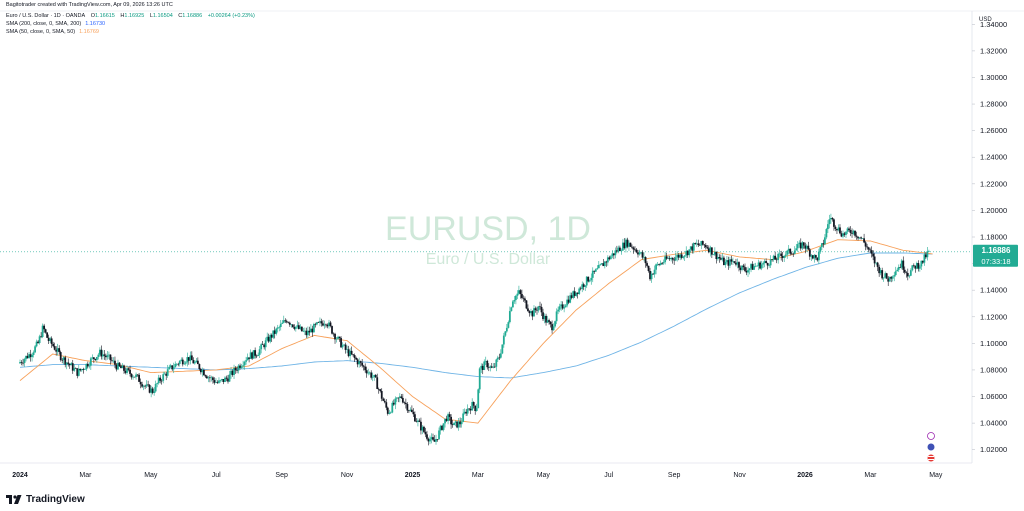 The image size is (1024, 511). I want to click on sma200-legend: SMA (200, close, 0, SMA, 200) 1.16730, so click(55, 24).